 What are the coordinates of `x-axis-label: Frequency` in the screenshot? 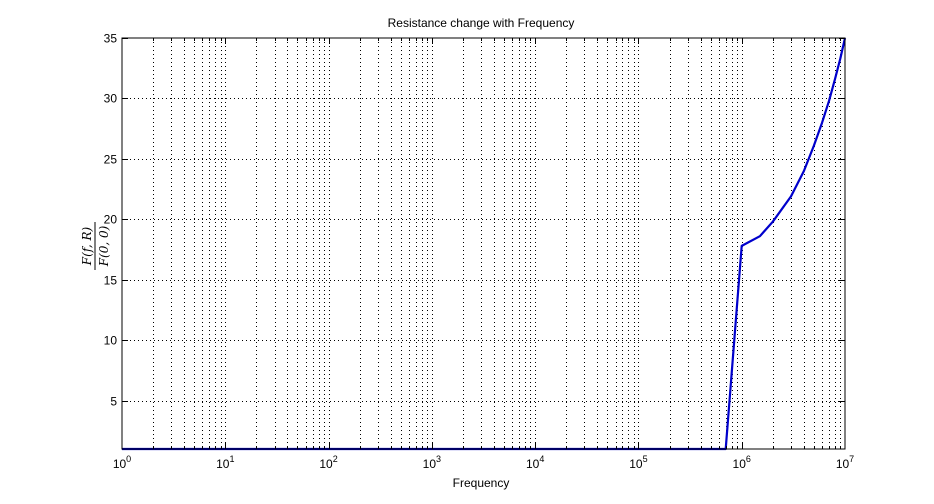 It's located at (481, 483).